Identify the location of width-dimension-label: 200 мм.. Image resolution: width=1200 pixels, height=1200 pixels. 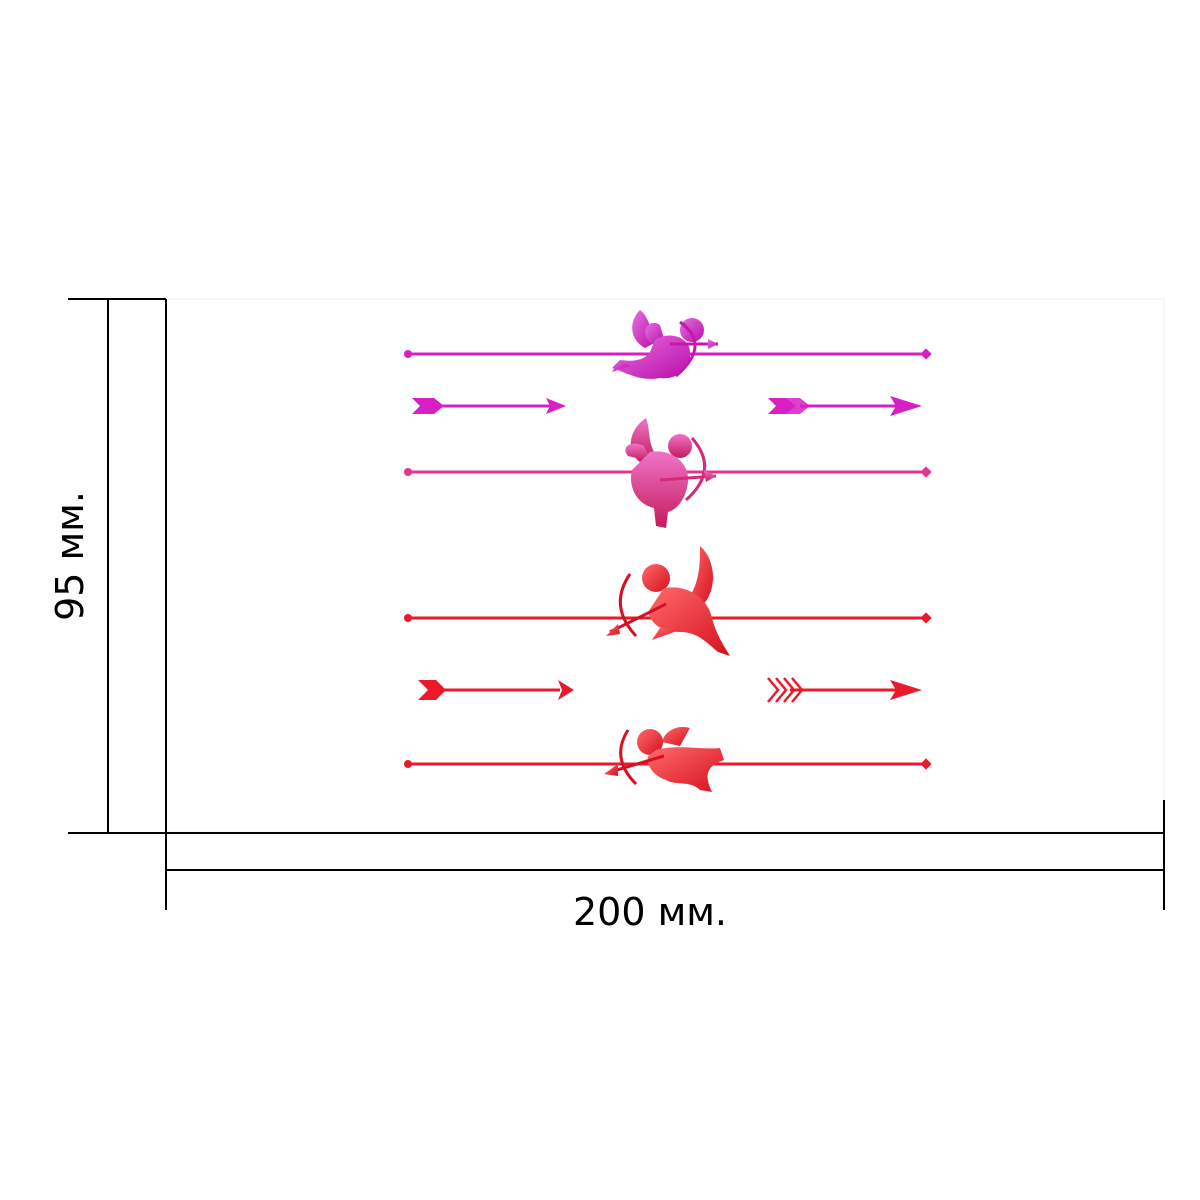
(650, 912).